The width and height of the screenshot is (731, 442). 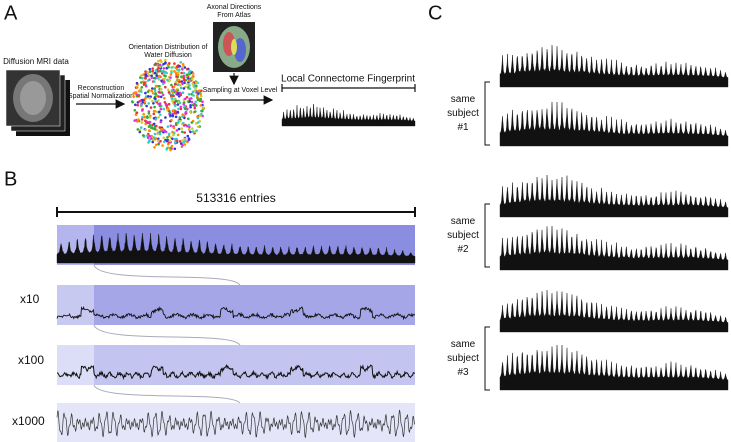 What do you see at coordinates (234, 7) in the screenshot?
I see `caption: Axonal Directions` at bounding box center [234, 7].